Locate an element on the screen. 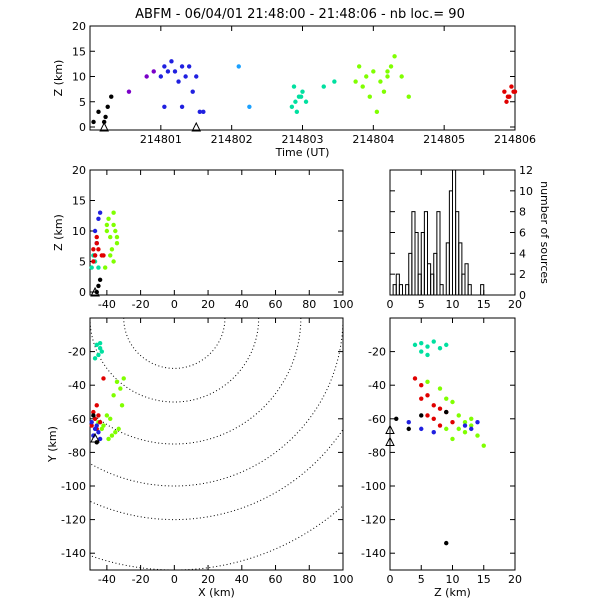 The height and width of the screenshot is (600, 600). xy-ytick-label: -140 is located at coordinates (73, 553).